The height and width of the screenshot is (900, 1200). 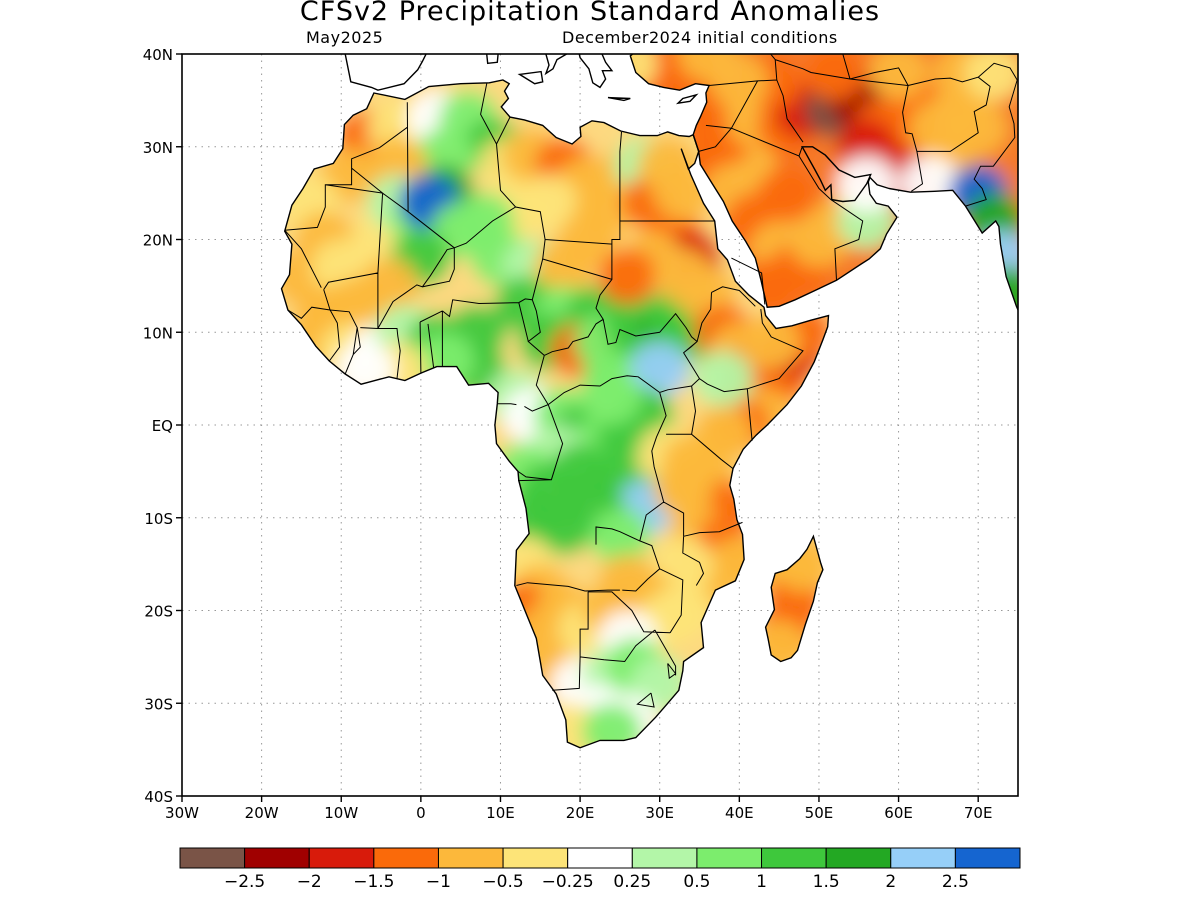 I want to click on colorbar: −2.5 −2 −1.5 −1 −0.5 −0.25 0.25 0.5 1 1.5 2 2.5, so click(x=600, y=869).